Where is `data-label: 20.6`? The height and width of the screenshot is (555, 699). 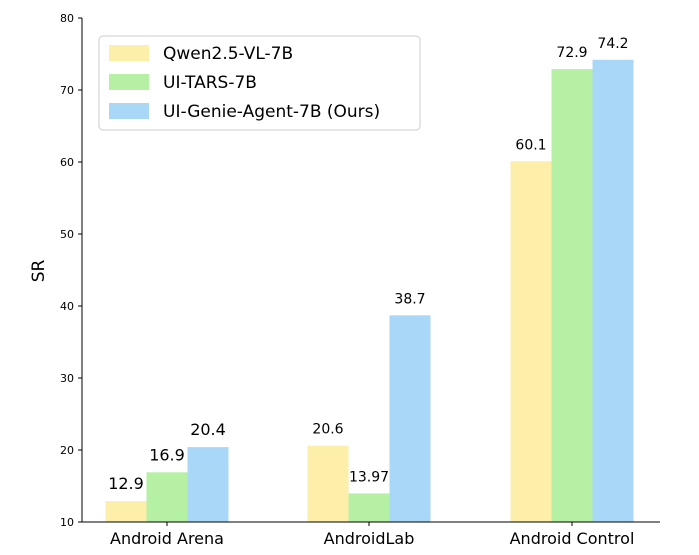 data-label: 20.6 is located at coordinates (327, 430).